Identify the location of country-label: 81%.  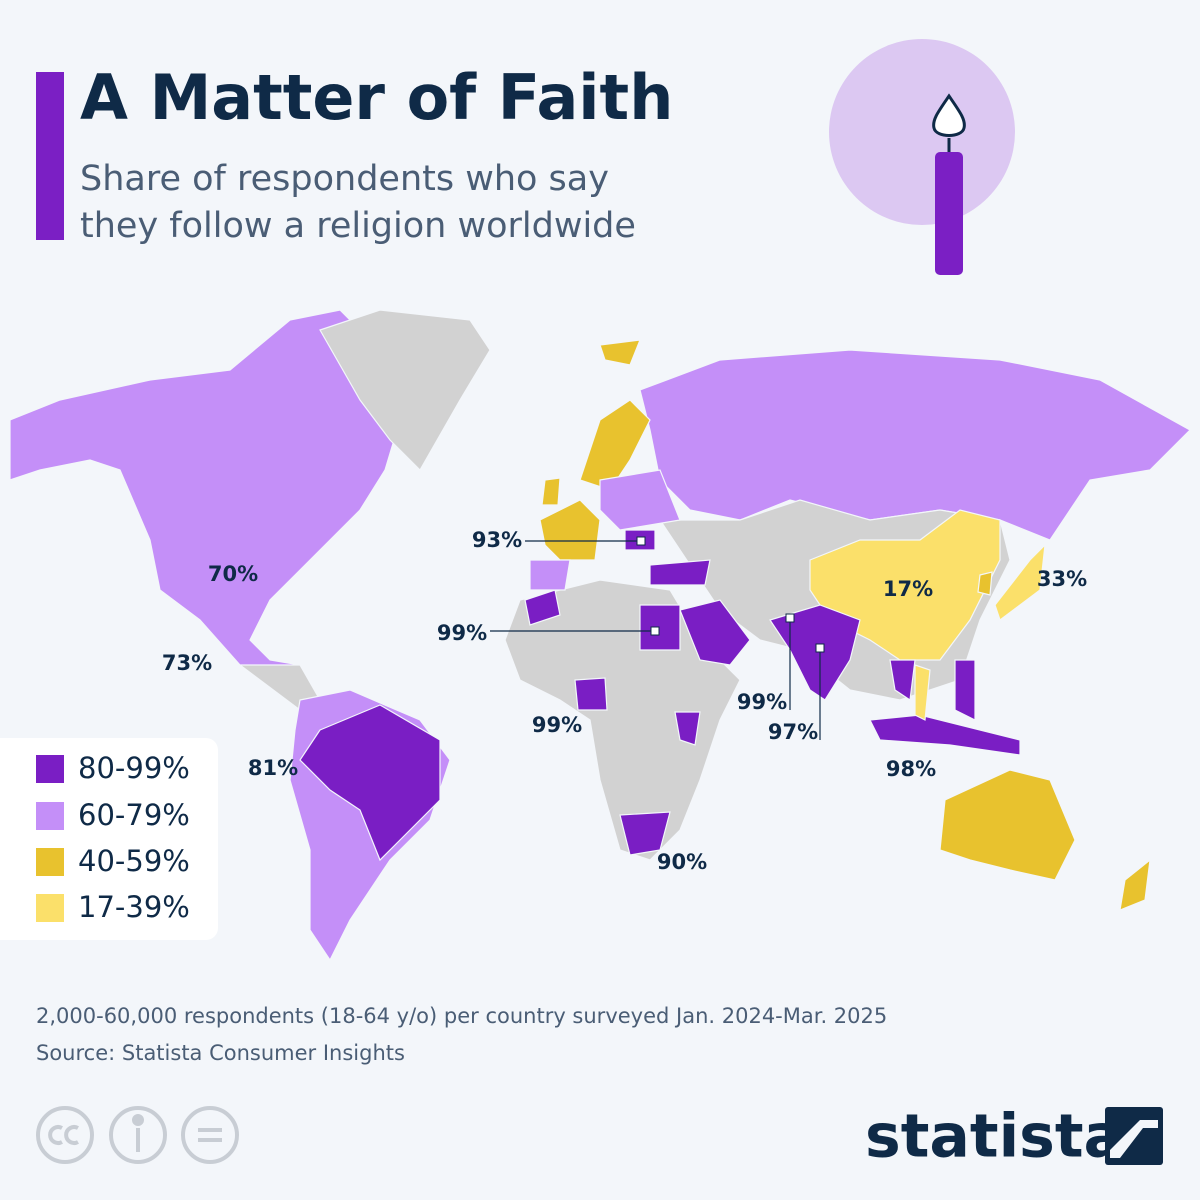
(273, 768).